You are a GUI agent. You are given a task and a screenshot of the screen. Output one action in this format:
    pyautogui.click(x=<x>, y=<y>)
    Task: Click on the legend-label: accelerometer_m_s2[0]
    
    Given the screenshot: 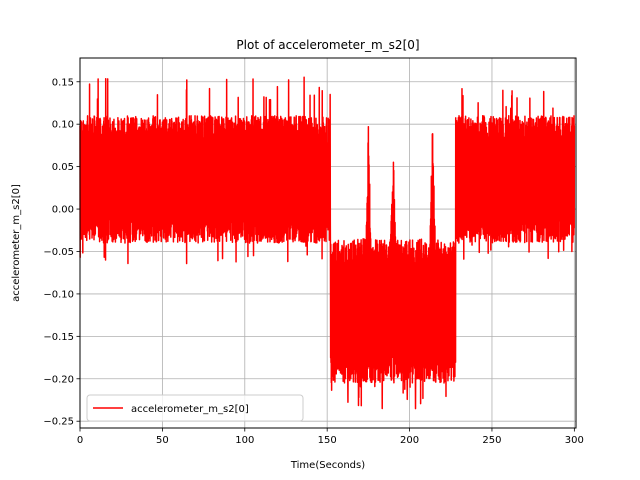 What is the action you would take?
    pyautogui.click(x=190, y=409)
    